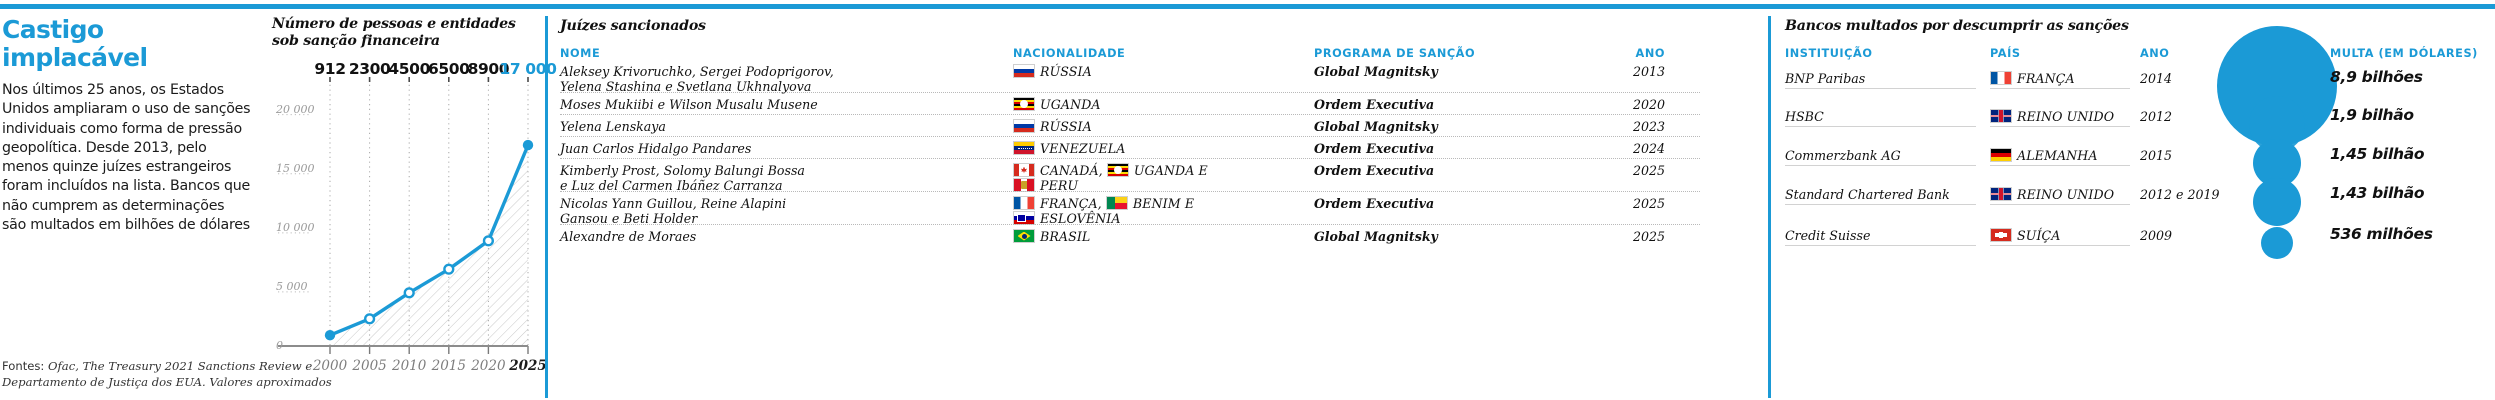 The width and height of the screenshot is (2495, 400). Describe the element at coordinates (2025, 235) in the screenshot. I see `bank-country: SUÍÇA` at that location.